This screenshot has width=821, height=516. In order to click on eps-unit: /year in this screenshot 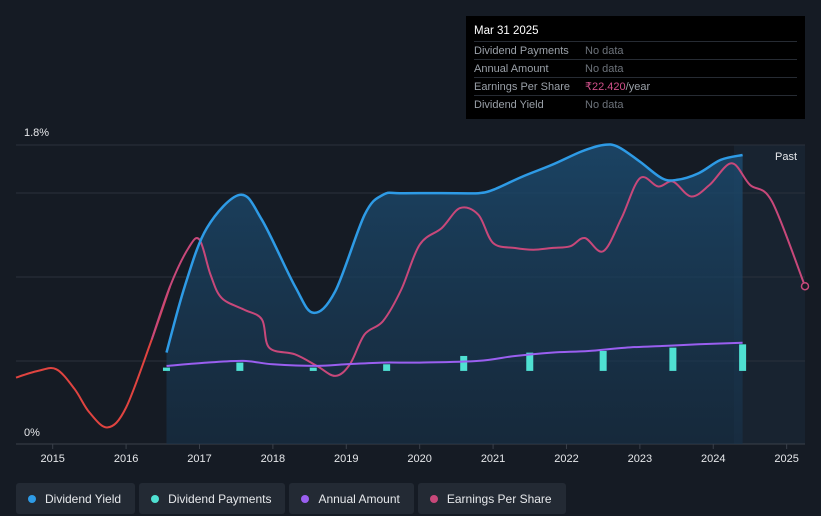, I will do `click(638, 87)`.